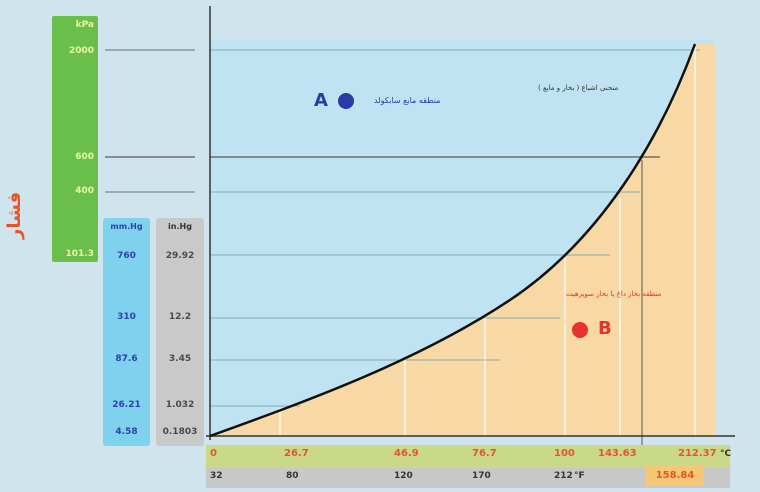  What do you see at coordinates (84, 157) in the screenshot?
I see `kpa-value: 600` at bounding box center [84, 157].